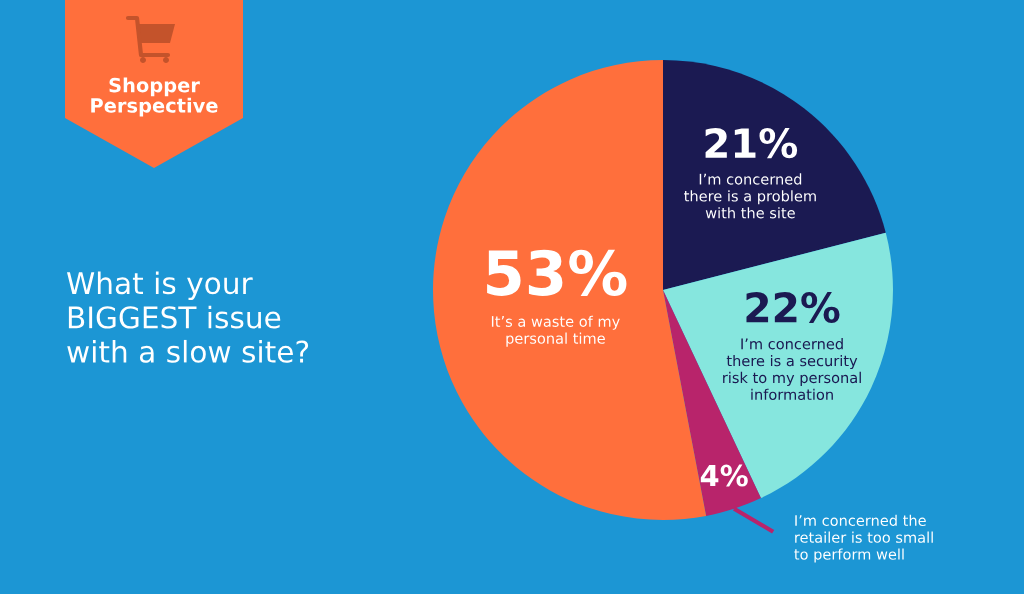  Describe the element at coordinates (792, 369) in the screenshot. I see `slice-label: I’m concerned there is a security risk to my personal information` at that location.